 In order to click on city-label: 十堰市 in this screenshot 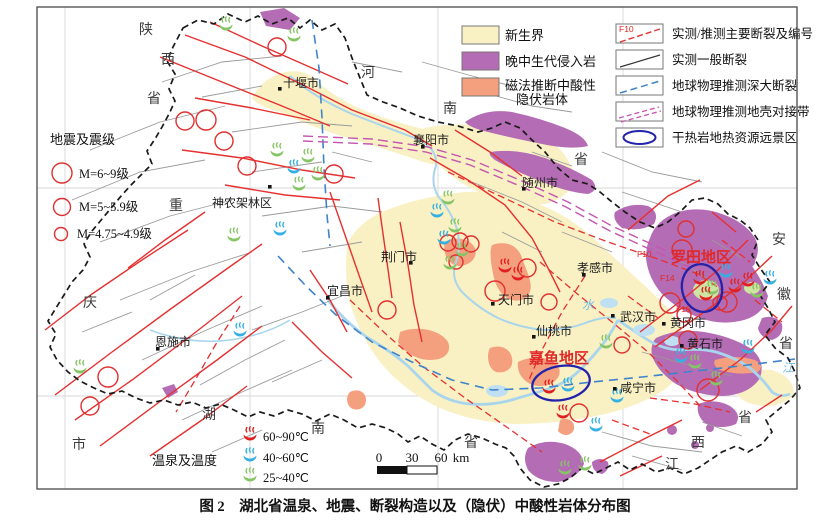, I will do `click(301, 82)`.